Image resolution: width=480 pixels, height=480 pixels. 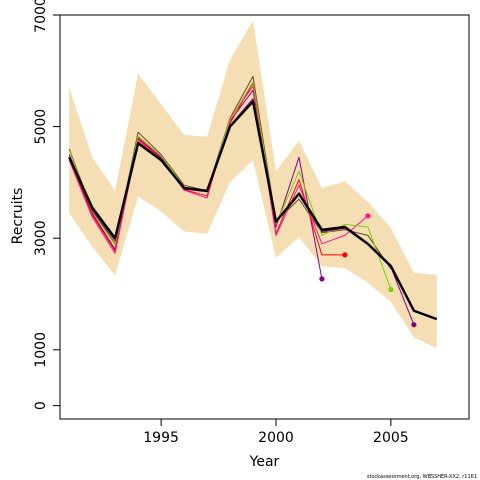 I want to click on y-axis-title: Recruits, so click(x=18, y=216).